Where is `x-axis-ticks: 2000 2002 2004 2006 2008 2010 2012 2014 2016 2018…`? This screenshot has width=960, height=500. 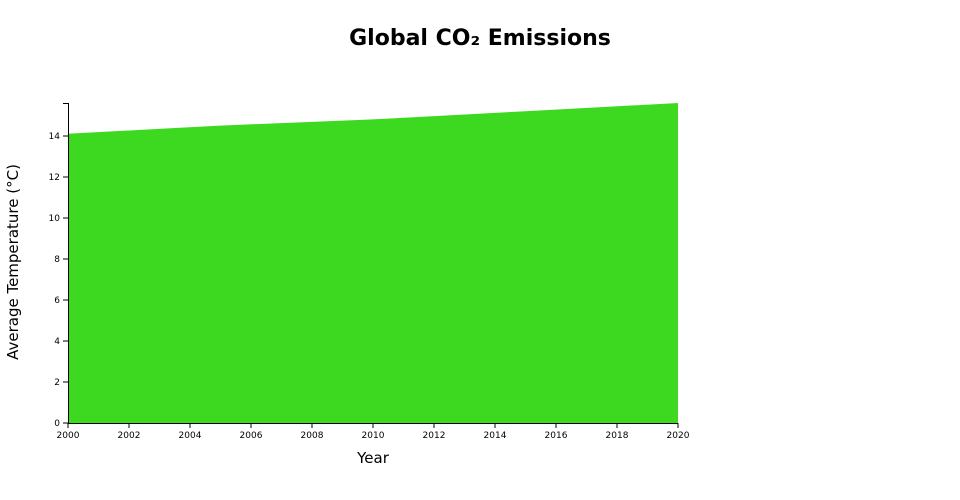
x-axis-ticks: 2000 2002 2004 2006 2008 2010 2012 2014 2016 2018… is located at coordinates (373, 432).